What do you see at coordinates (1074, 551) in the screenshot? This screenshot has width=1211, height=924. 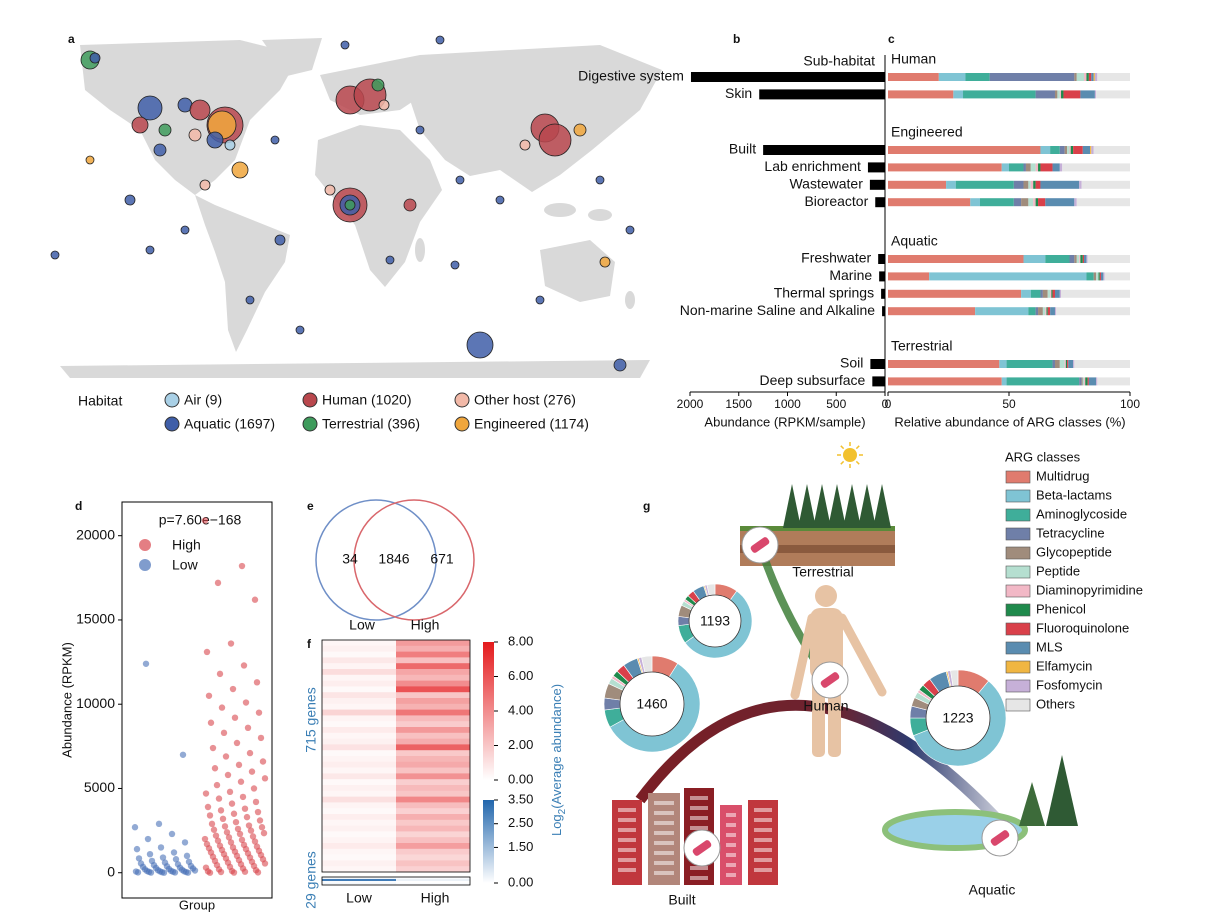 I see `legend-label: Glycopeptide` at bounding box center [1074, 551].